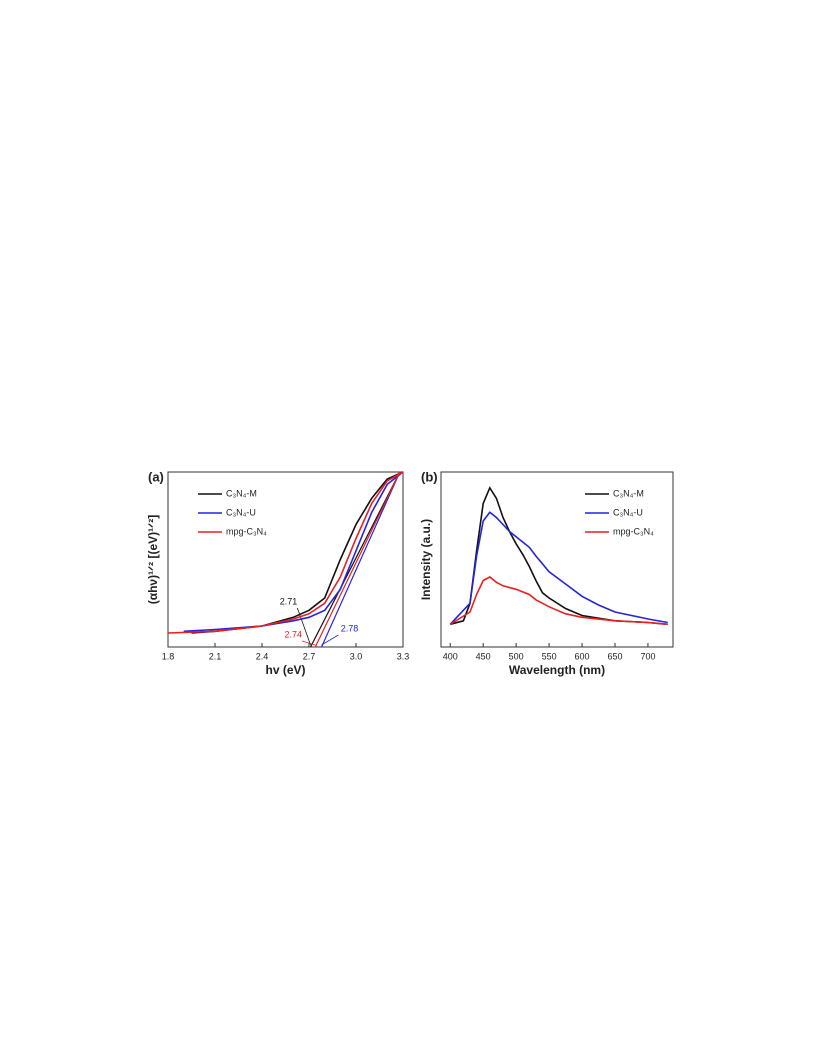 The height and width of the screenshot is (1056, 816). I want to click on band-gap-label: 2.74, so click(294, 634).